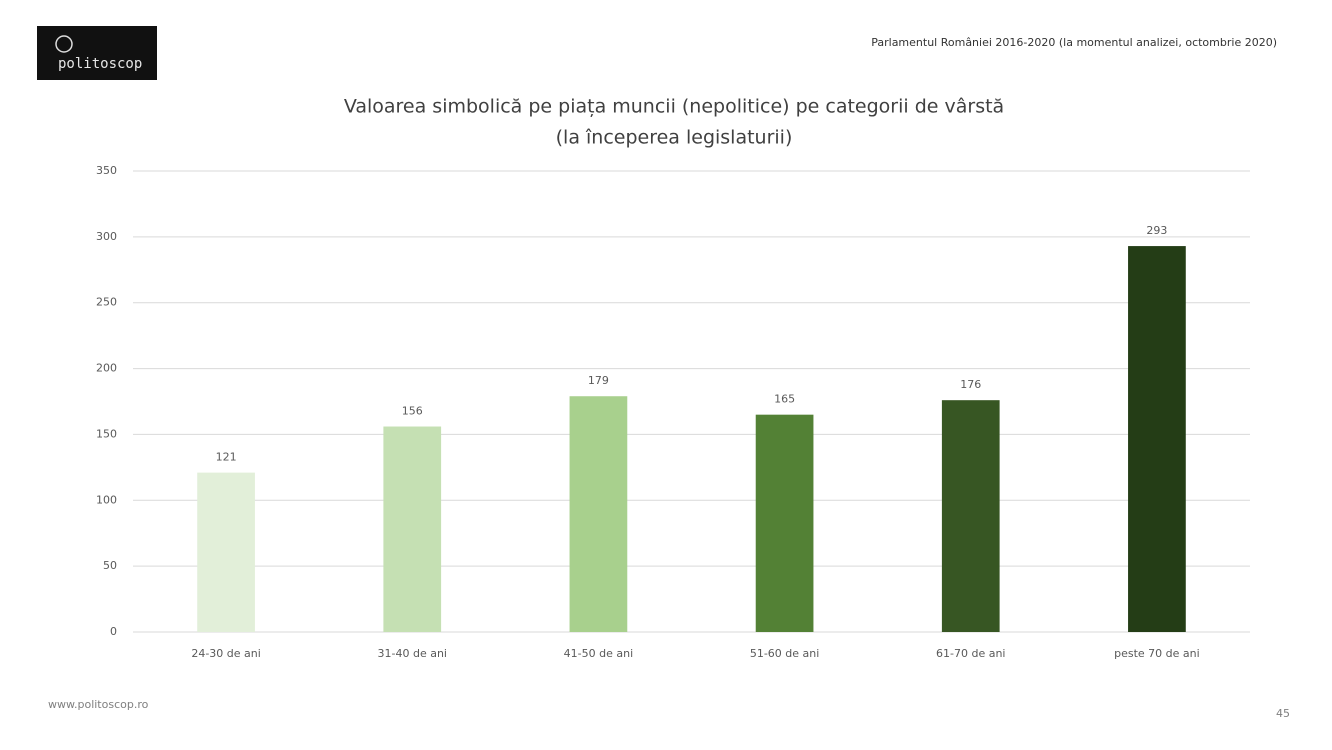  What do you see at coordinates (970, 384) in the screenshot?
I see `data-label: 176` at bounding box center [970, 384].